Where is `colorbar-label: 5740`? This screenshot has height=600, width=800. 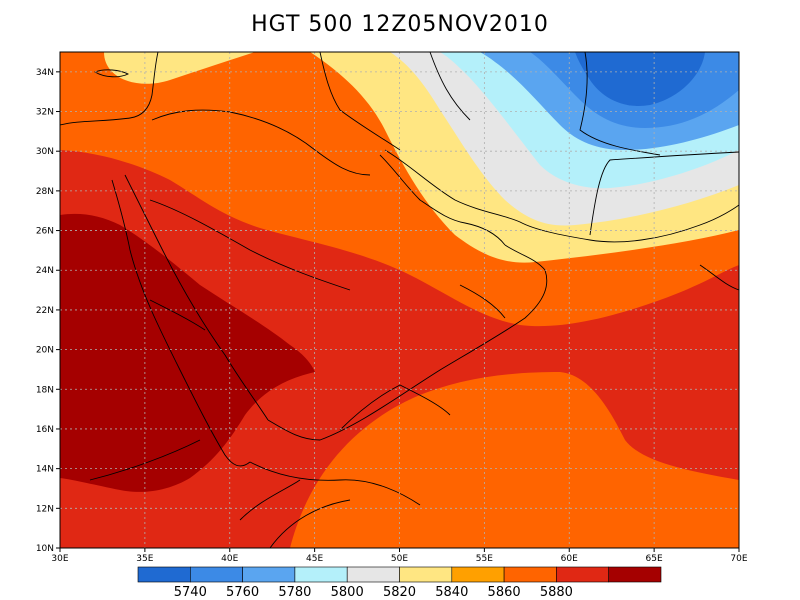 colorbar-label: 5740 is located at coordinates (190, 592).